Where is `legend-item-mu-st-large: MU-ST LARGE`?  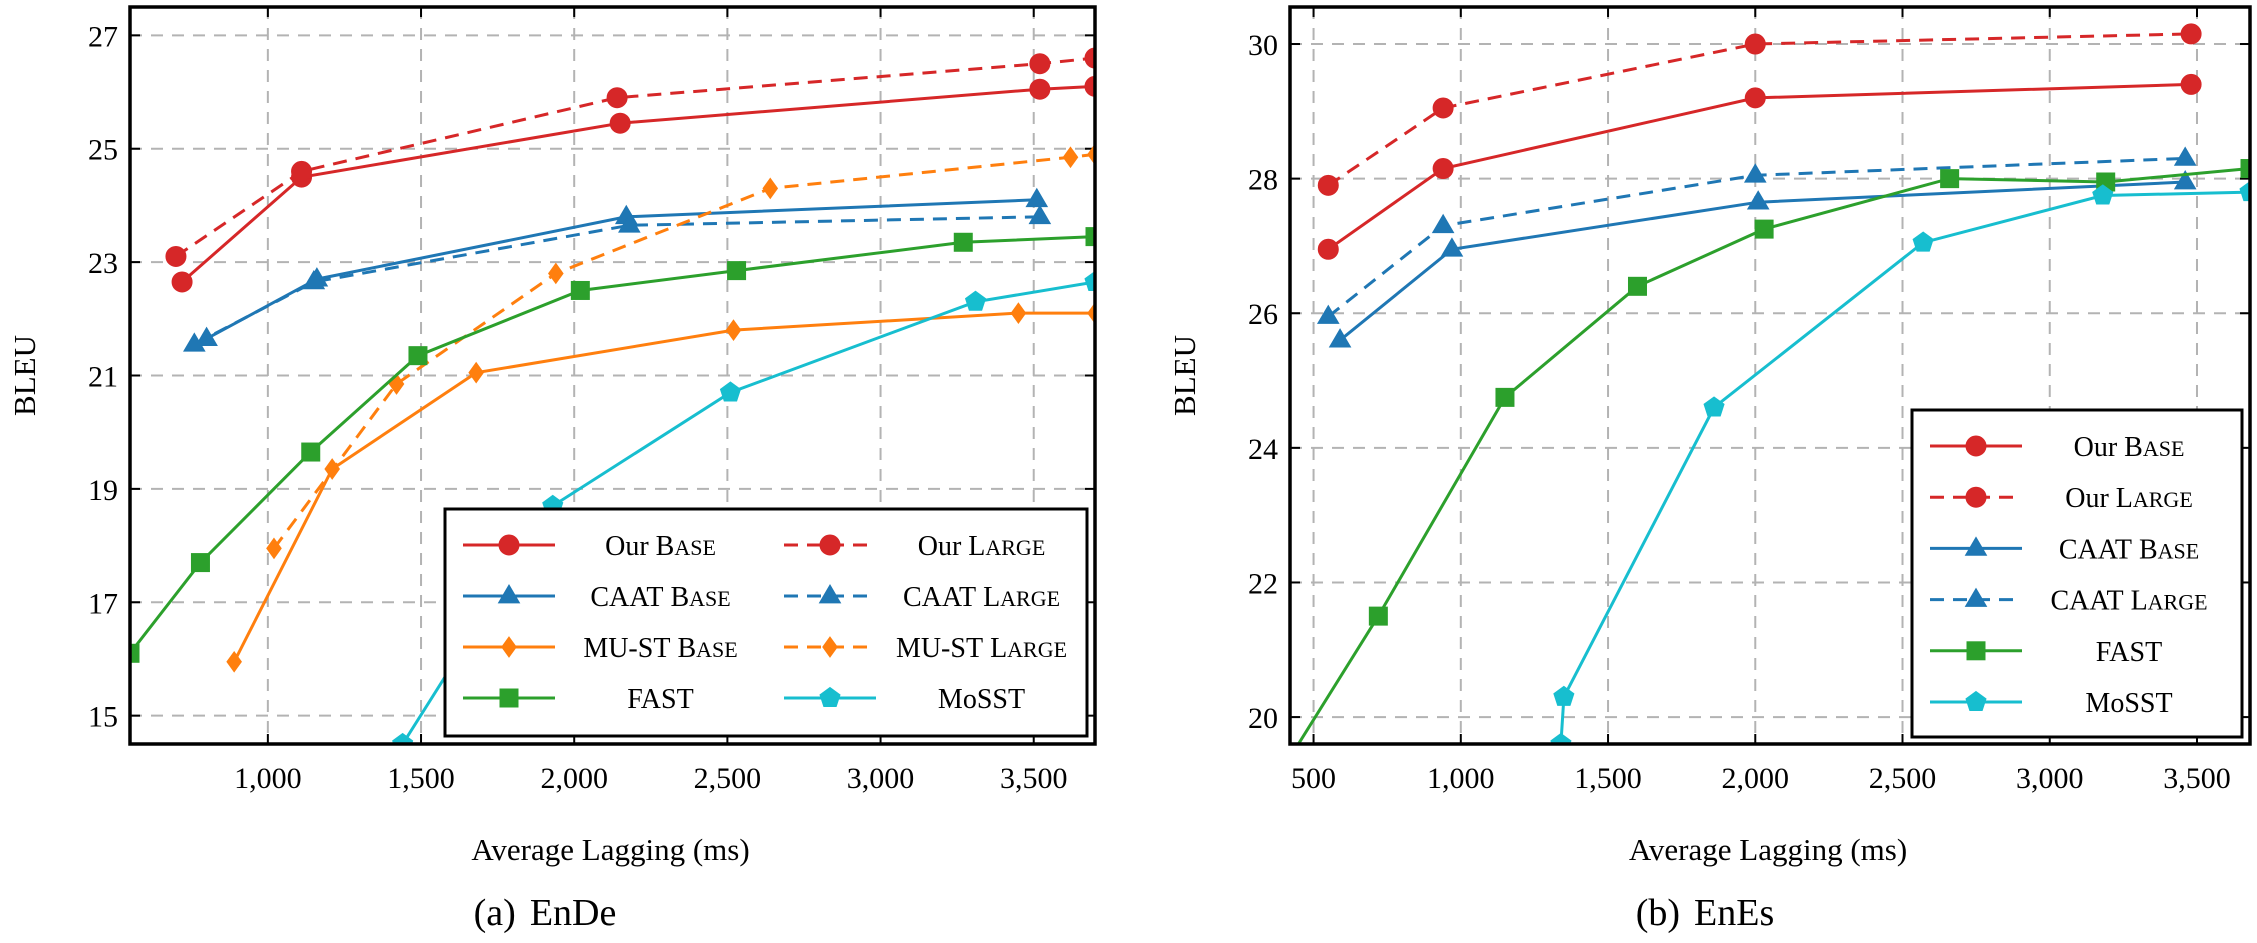 legend-item-mu-st-large: MU-ST LARGE is located at coordinates (925, 648).